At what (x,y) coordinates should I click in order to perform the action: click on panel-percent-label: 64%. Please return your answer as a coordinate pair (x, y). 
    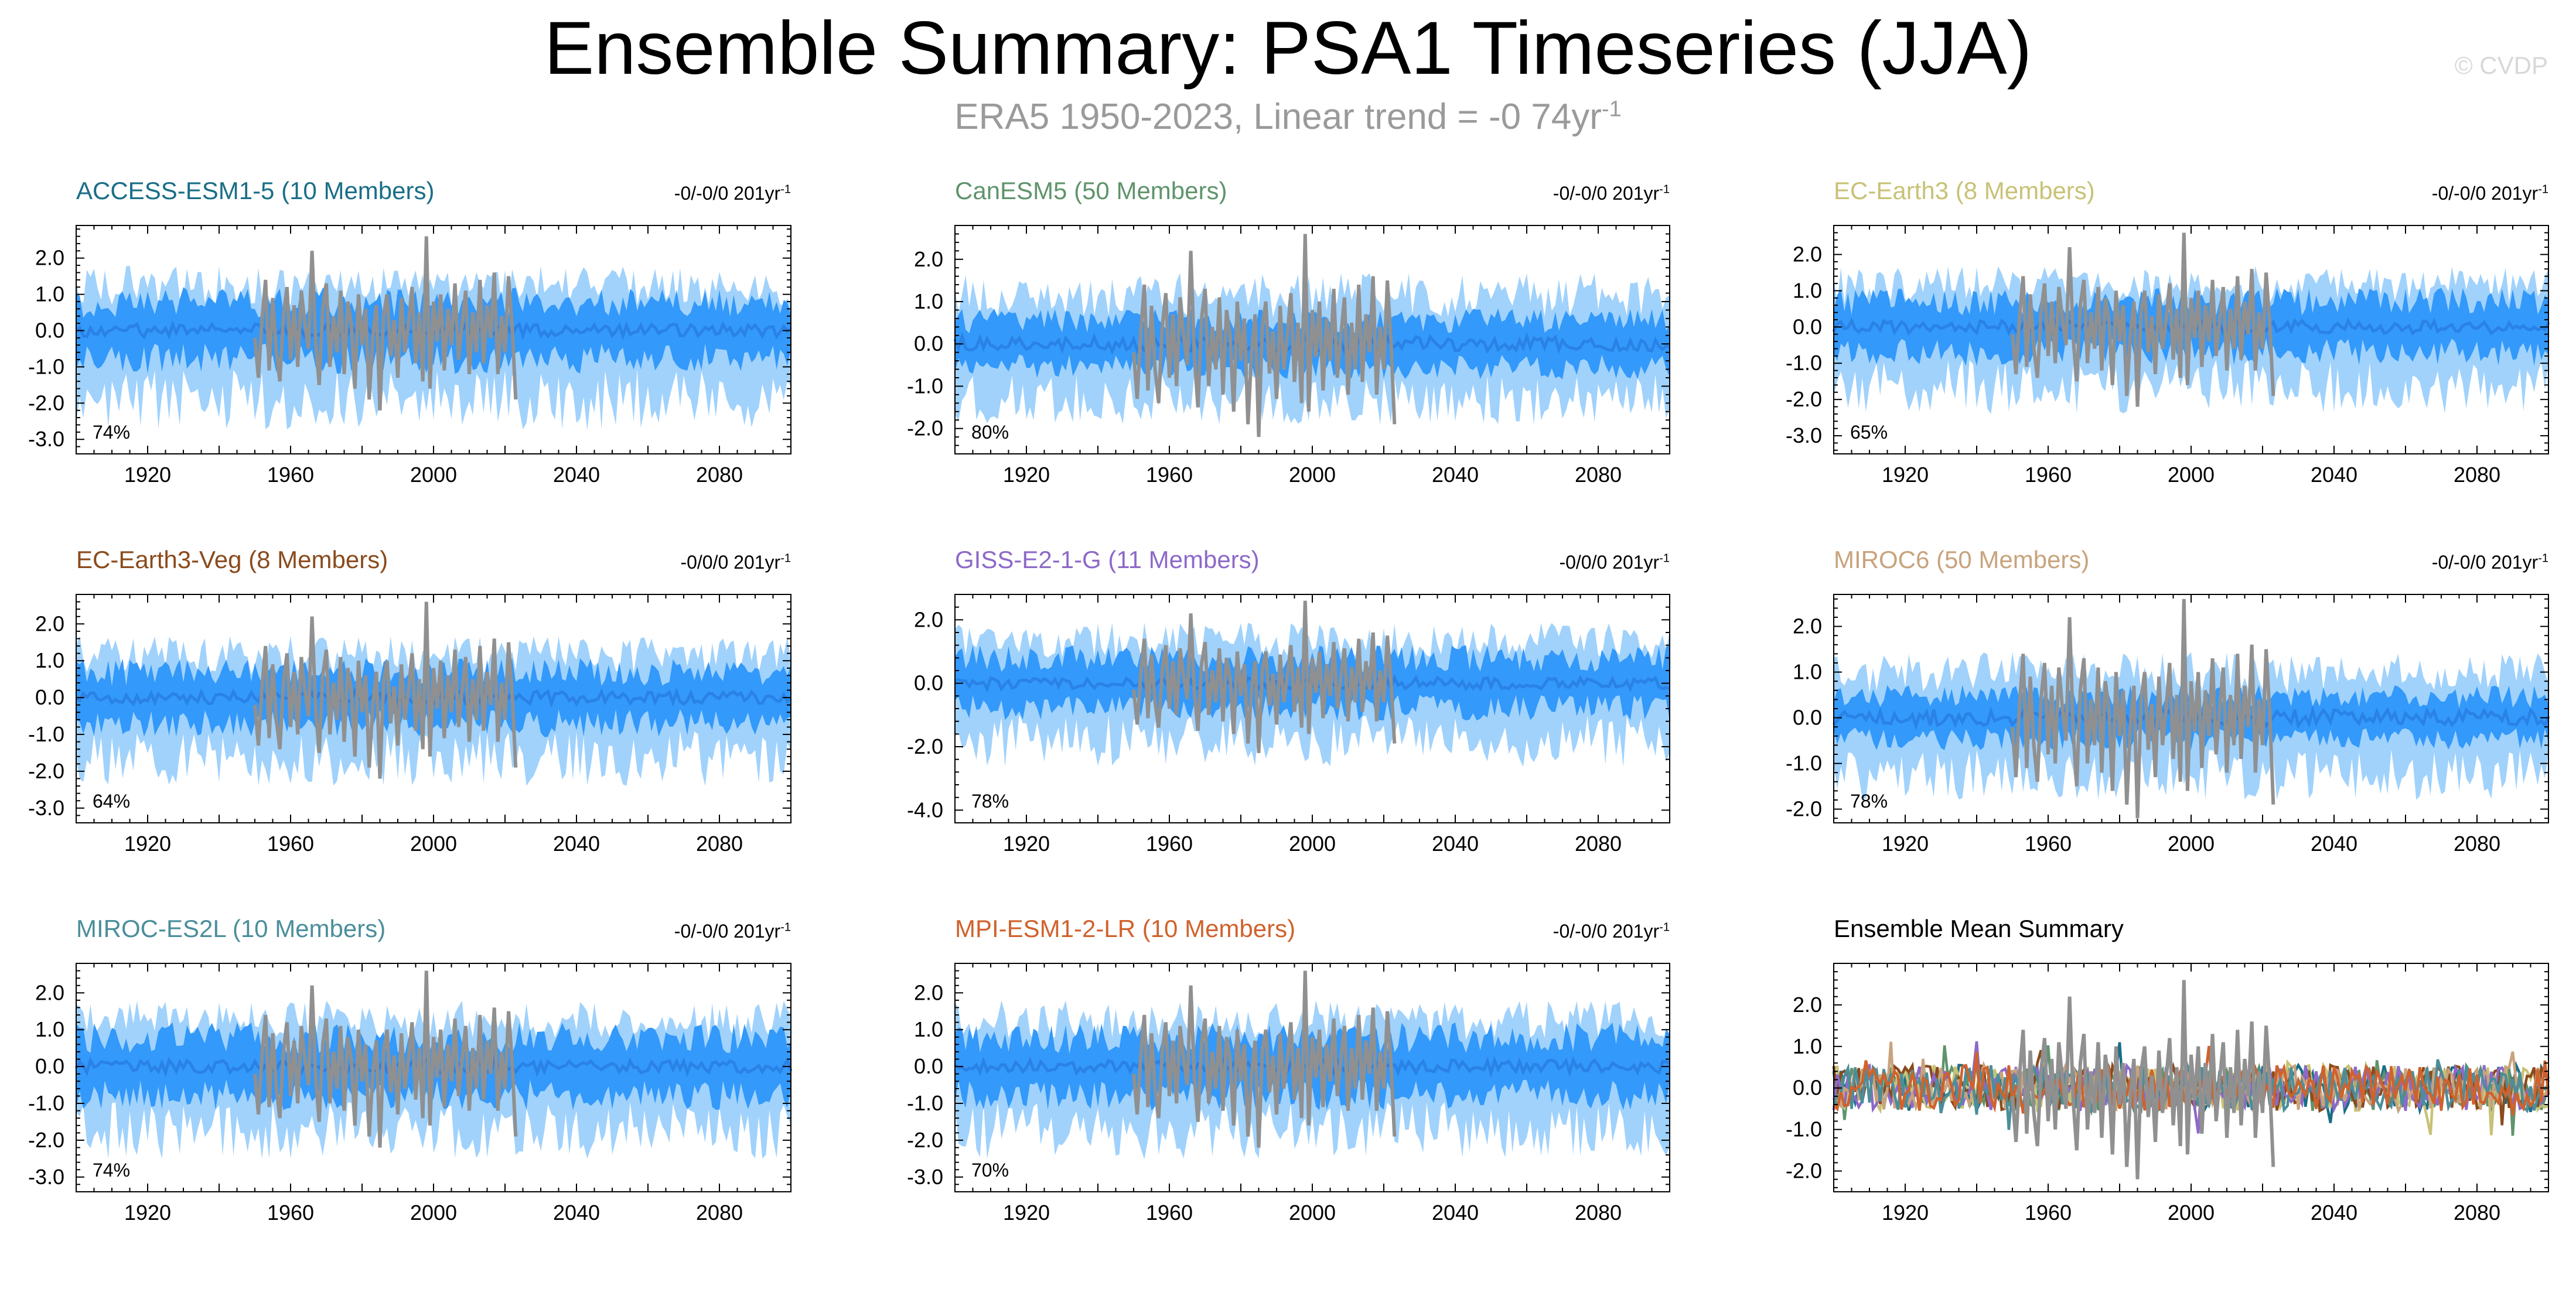
    Looking at the image, I should click on (111, 801).